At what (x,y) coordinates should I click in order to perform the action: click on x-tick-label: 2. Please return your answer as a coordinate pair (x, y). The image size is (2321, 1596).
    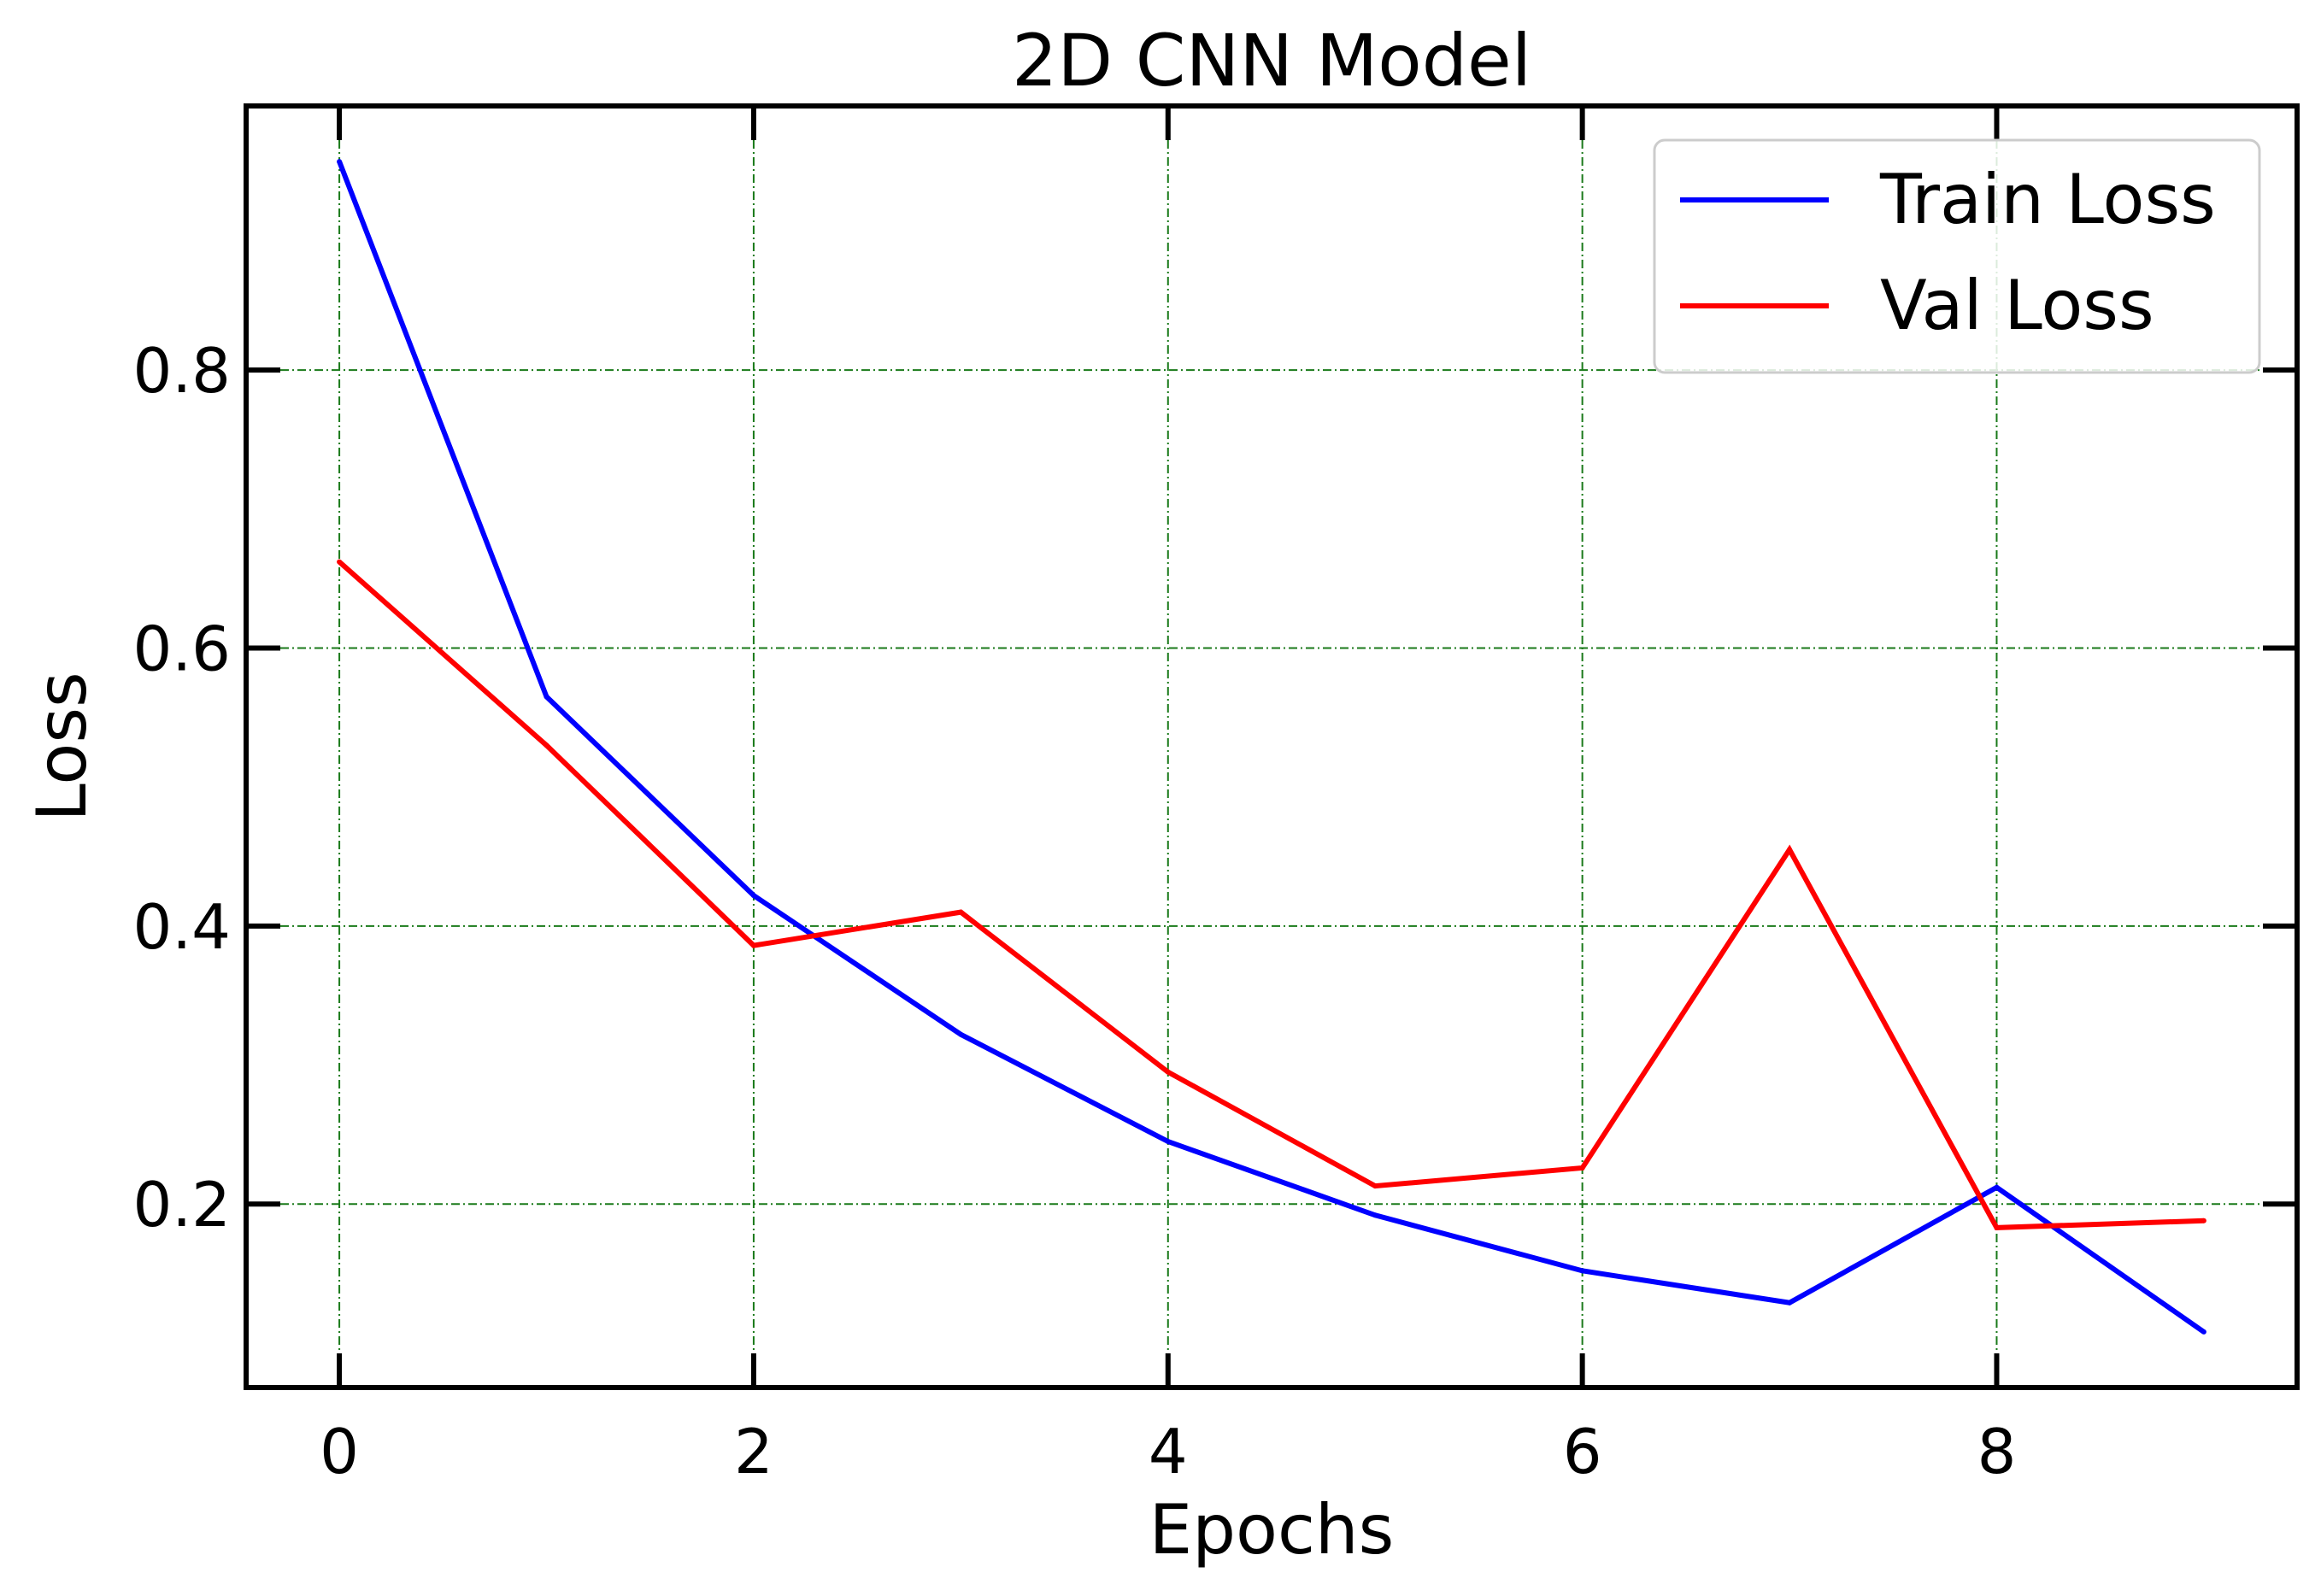
    Looking at the image, I should click on (753, 1451).